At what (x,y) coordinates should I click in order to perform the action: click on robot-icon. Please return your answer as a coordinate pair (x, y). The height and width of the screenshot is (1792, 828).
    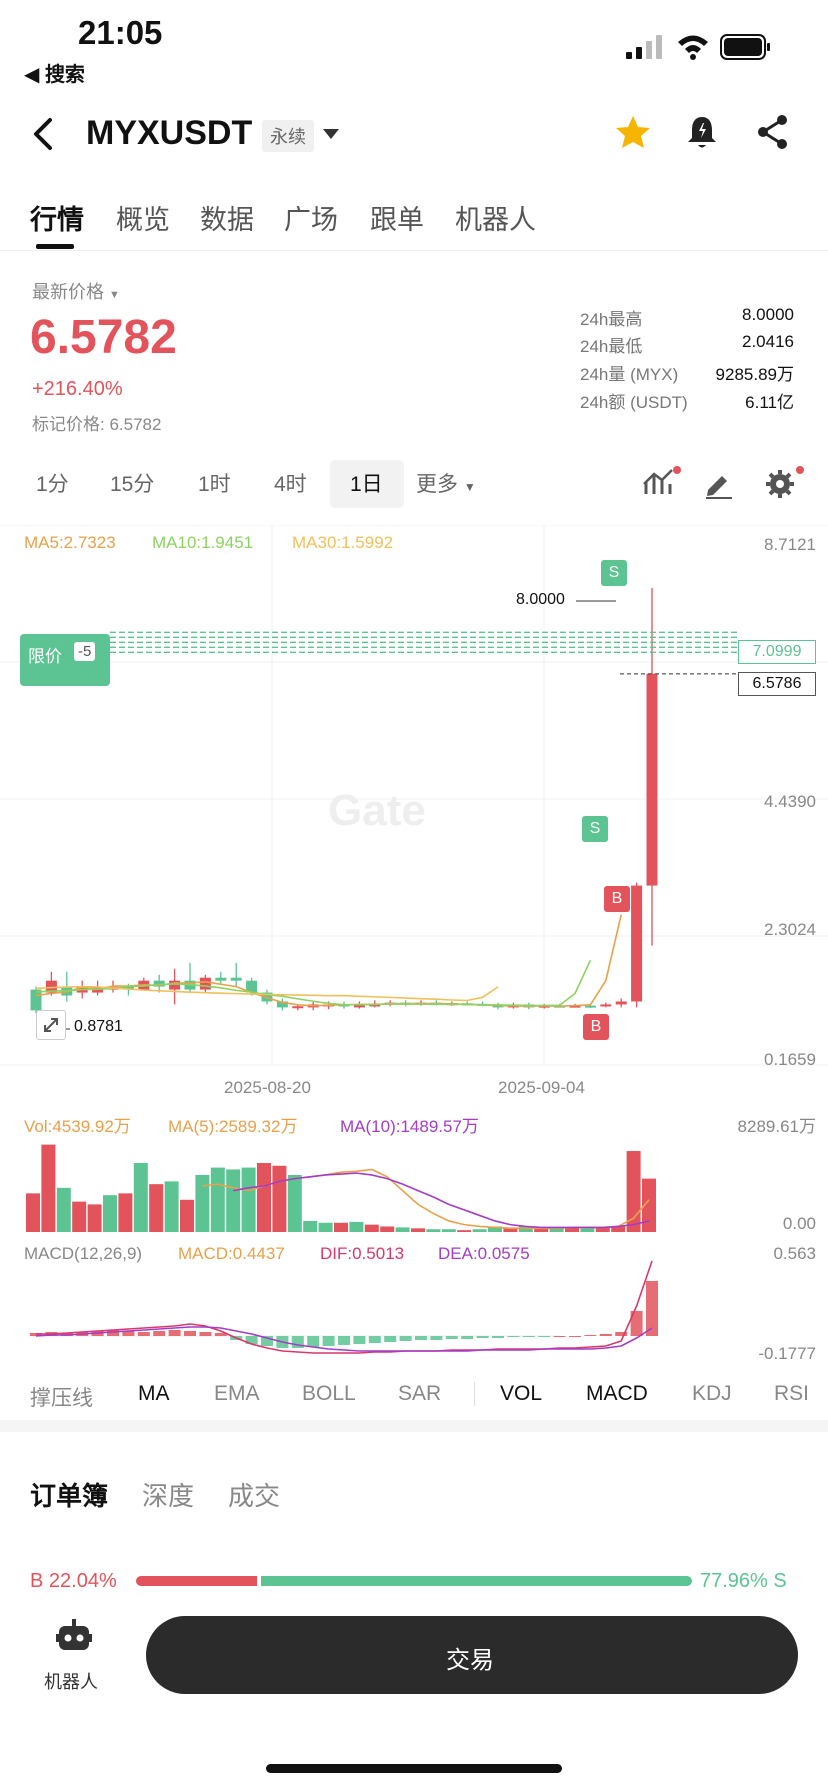
    Looking at the image, I should click on (74, 1636).